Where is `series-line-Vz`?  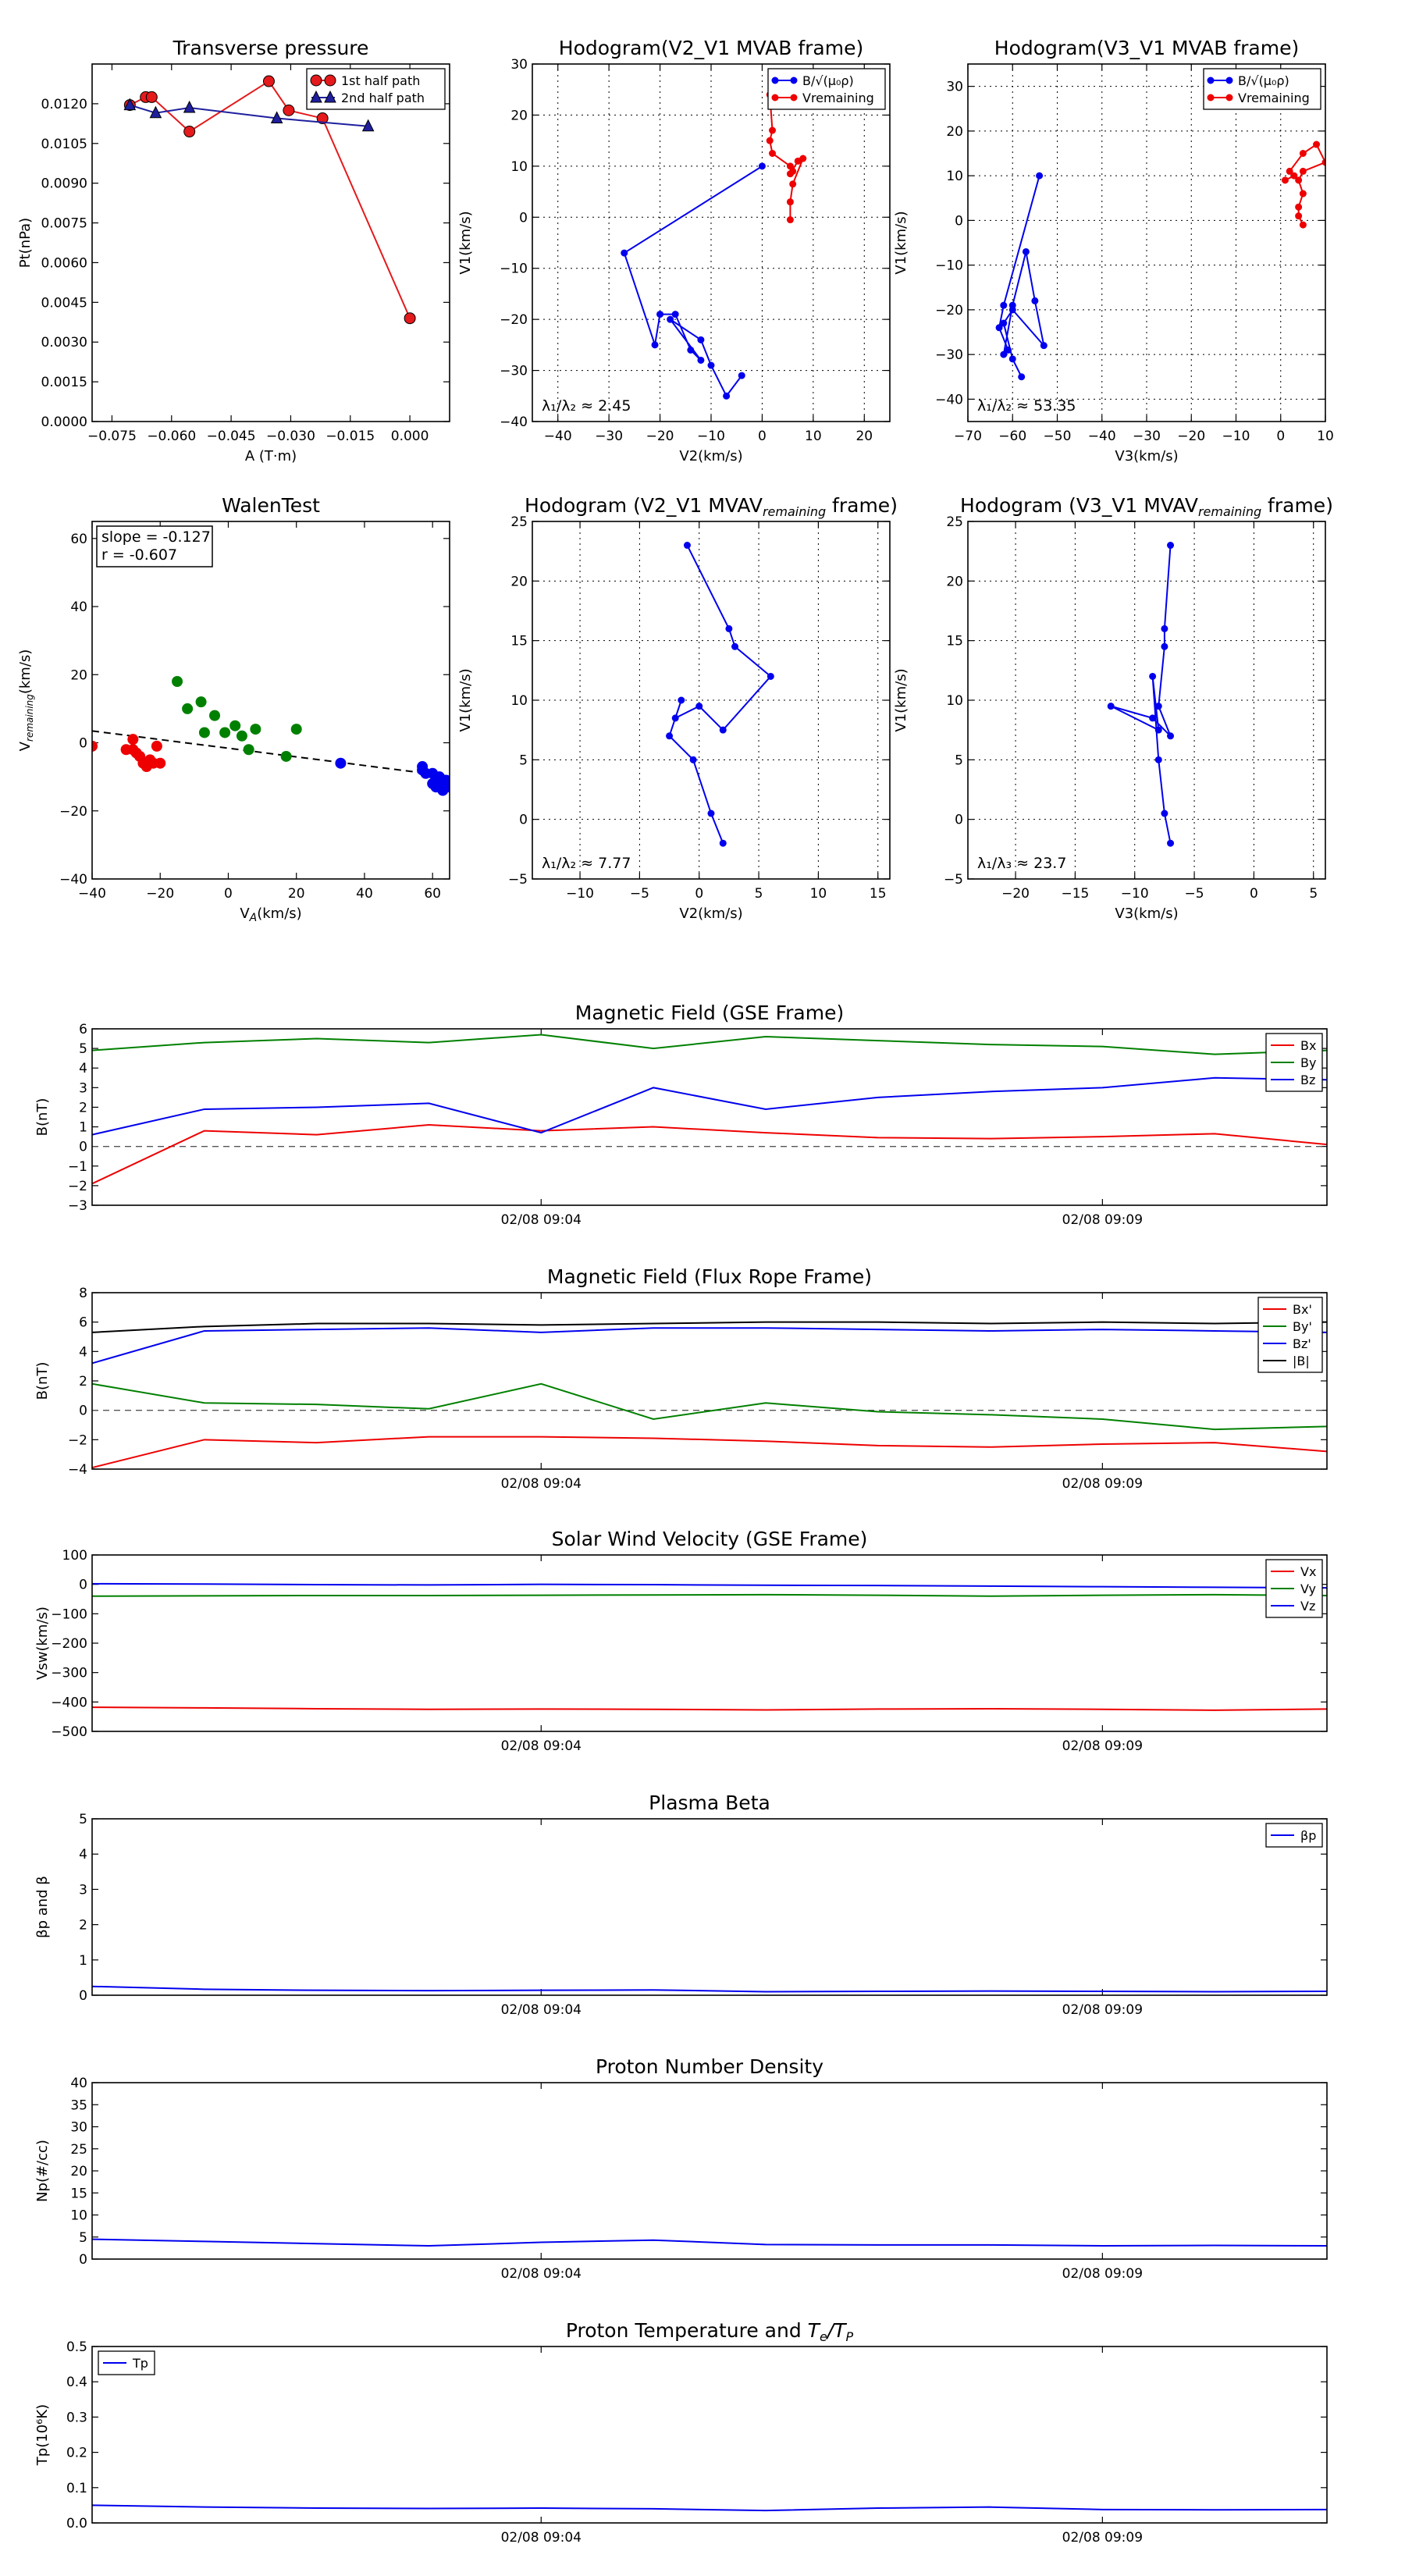 series-line-Vz is located at coordinates (710, 1585).